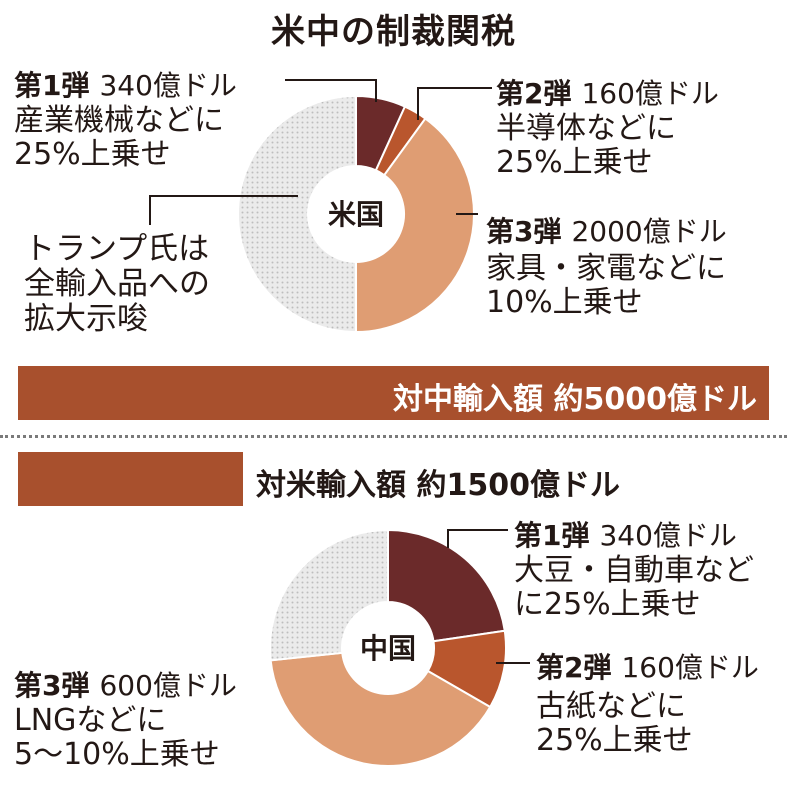  Describe the element at coordinates (606, 285) in the screenshot. I see `us-slice-3-desc: 家具・家電などに 10%上乗せ` at that location.